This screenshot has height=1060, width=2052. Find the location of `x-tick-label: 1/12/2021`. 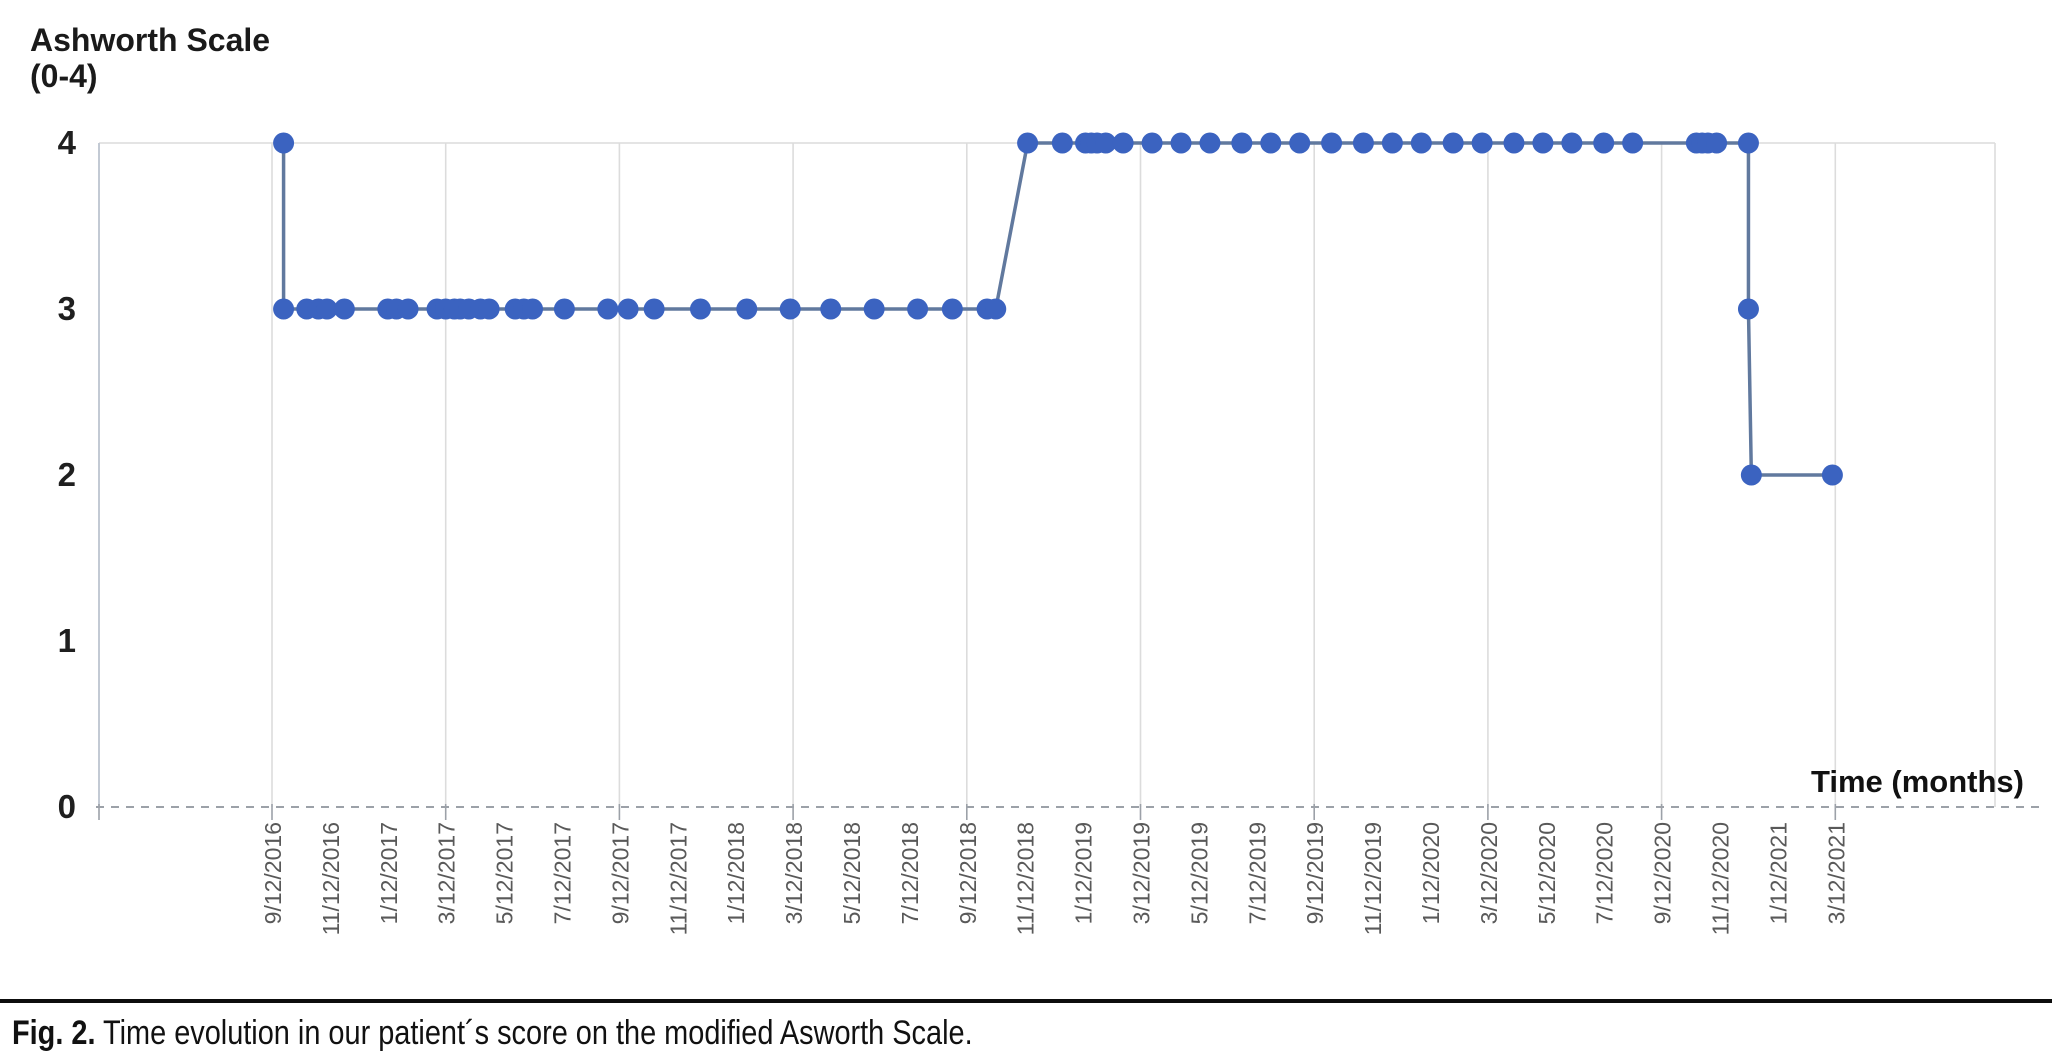

x-tick-label: 1/12/2021 is located at coordinates (1778, 873).